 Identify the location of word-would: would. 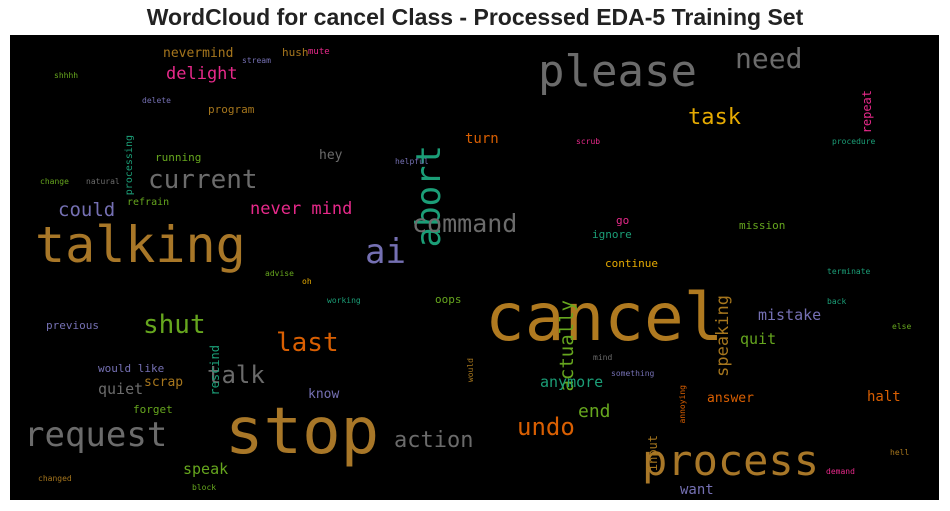
(470, 370).